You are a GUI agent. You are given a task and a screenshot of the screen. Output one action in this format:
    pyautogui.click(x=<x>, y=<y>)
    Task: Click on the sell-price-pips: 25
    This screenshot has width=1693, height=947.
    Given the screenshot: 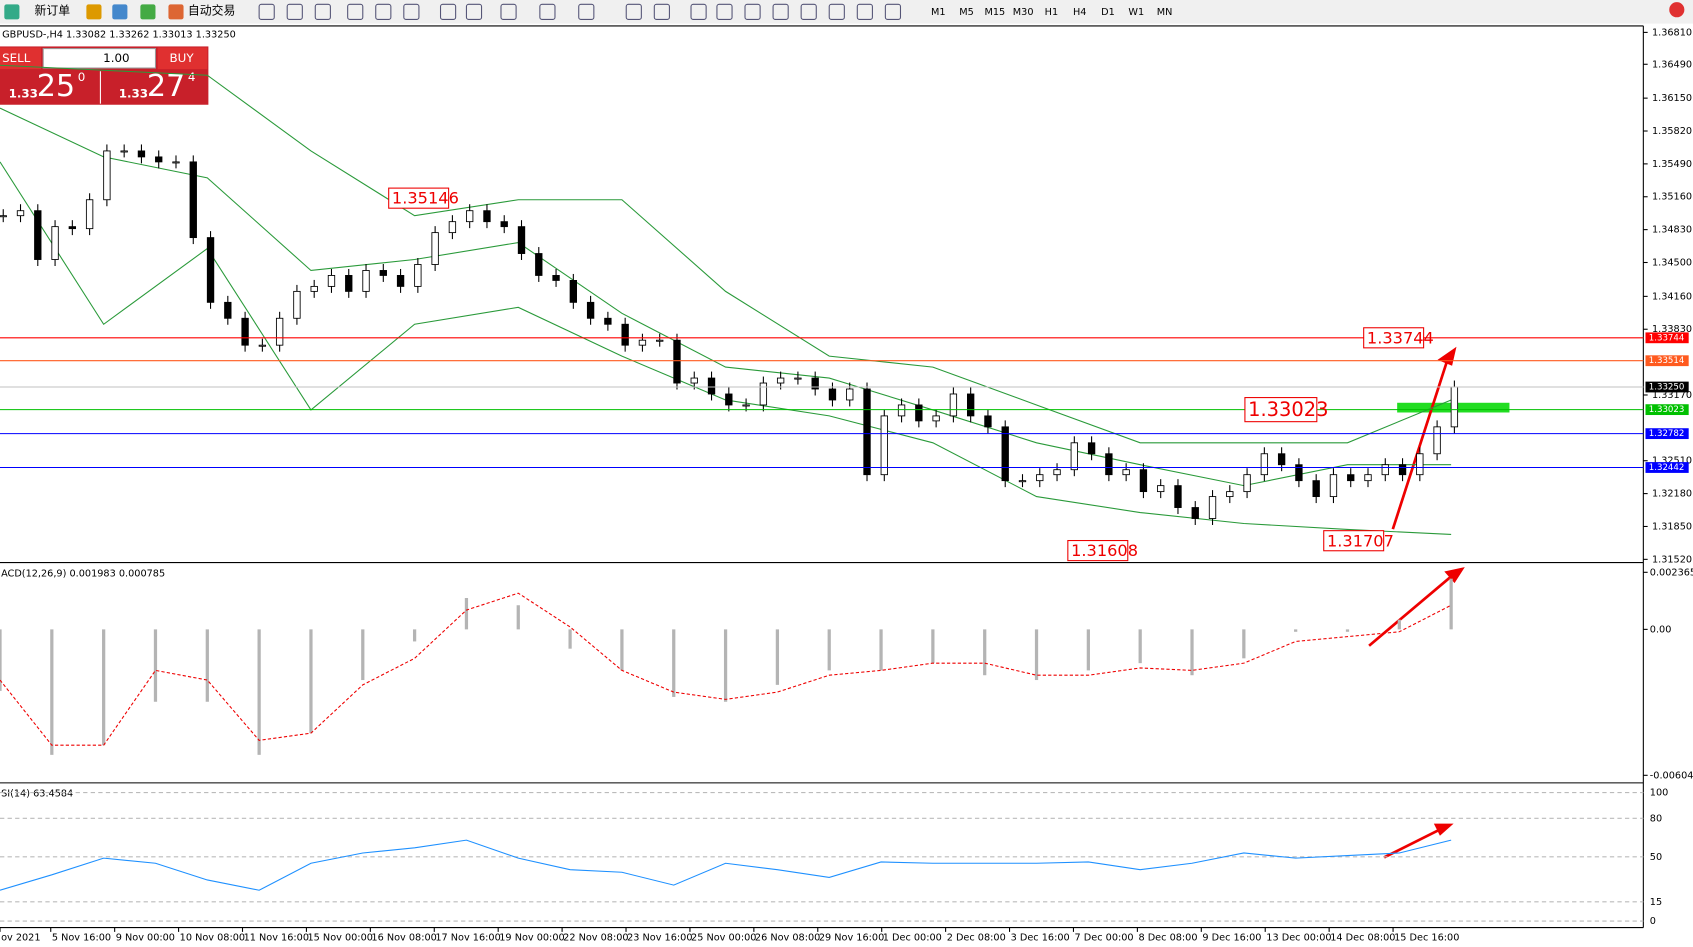 What is the action you would take?
    pyautogui.click(x=56, y=86)
    